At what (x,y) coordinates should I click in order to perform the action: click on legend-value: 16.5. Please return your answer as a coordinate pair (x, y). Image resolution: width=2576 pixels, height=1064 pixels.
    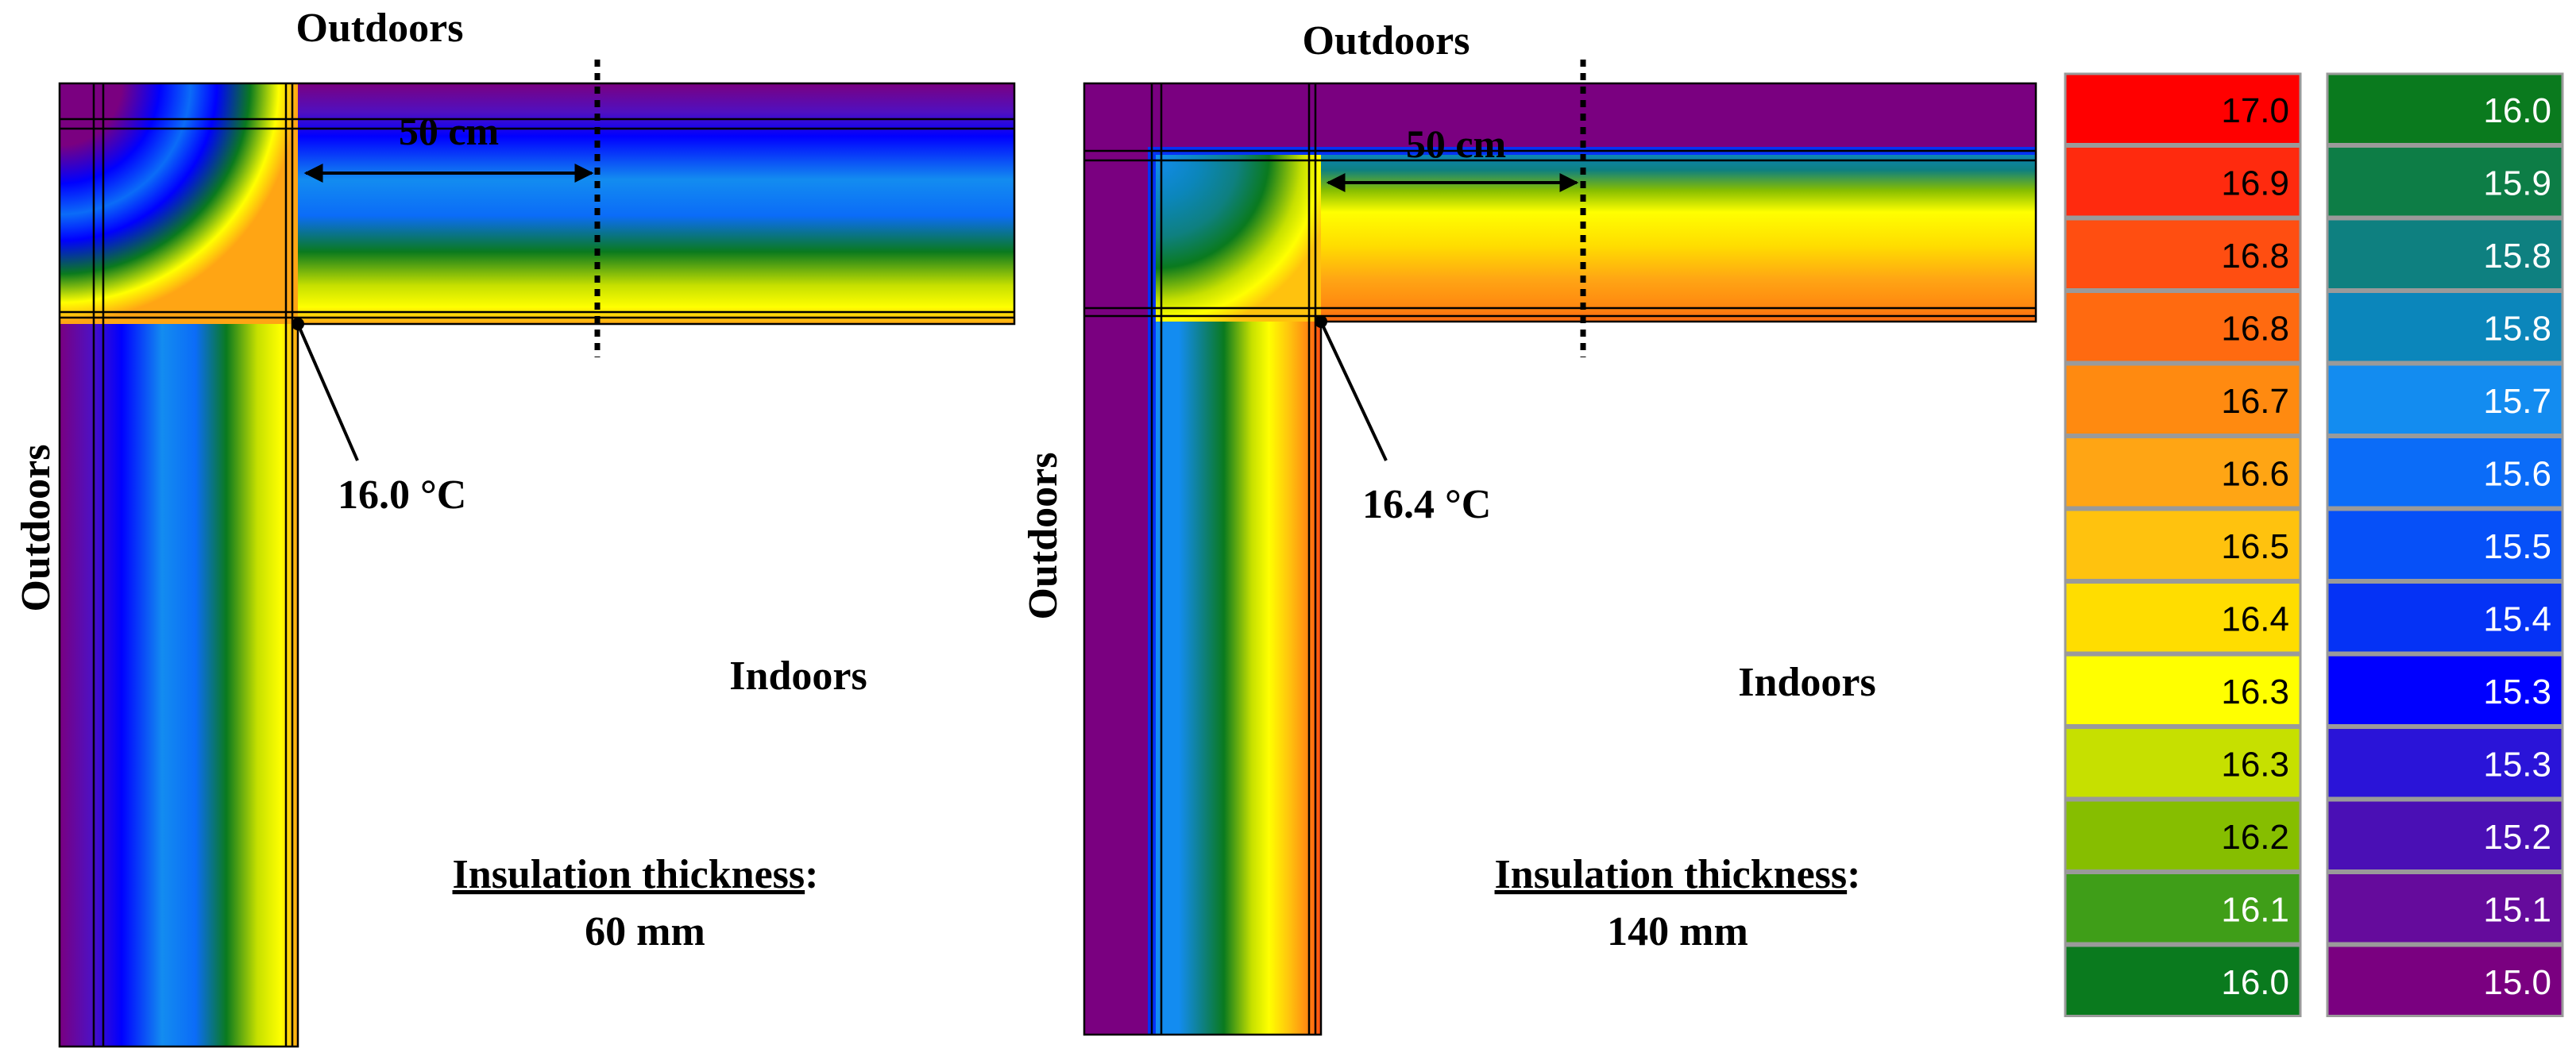
    Looking at the image, I should click on (2255, 546).